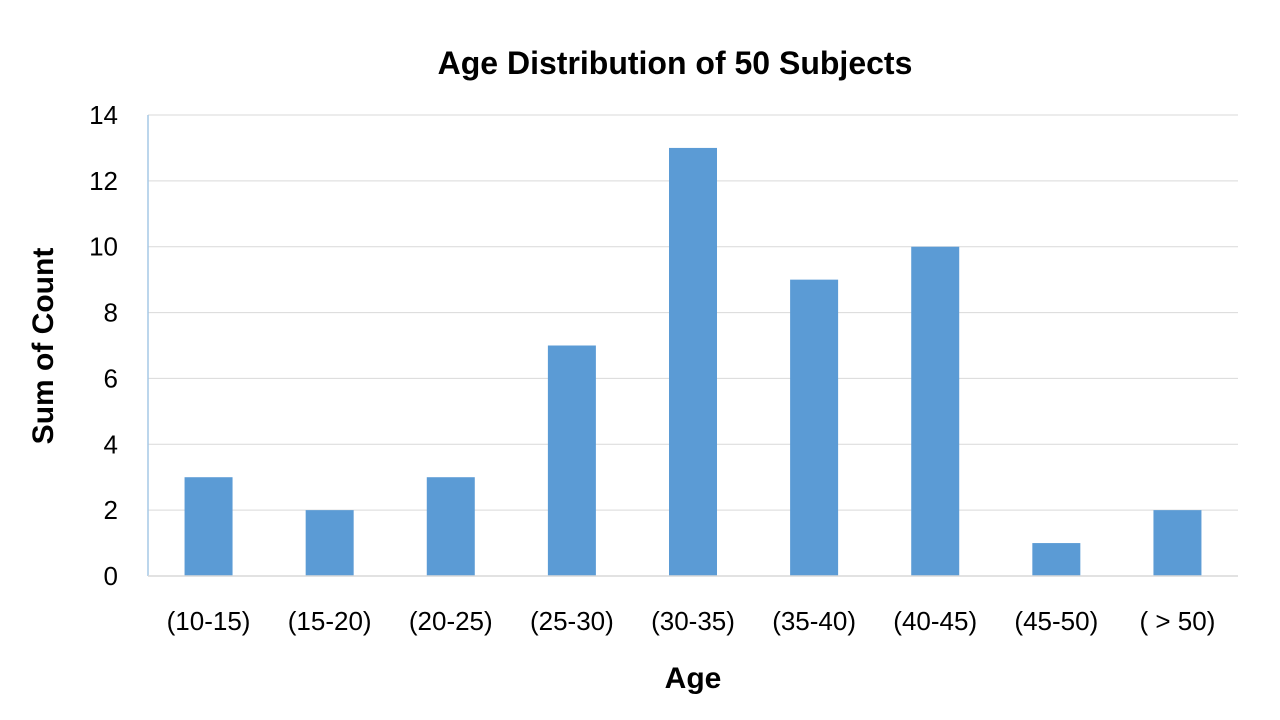  I want to click on y-tick-label: 4, so click(111, 444).